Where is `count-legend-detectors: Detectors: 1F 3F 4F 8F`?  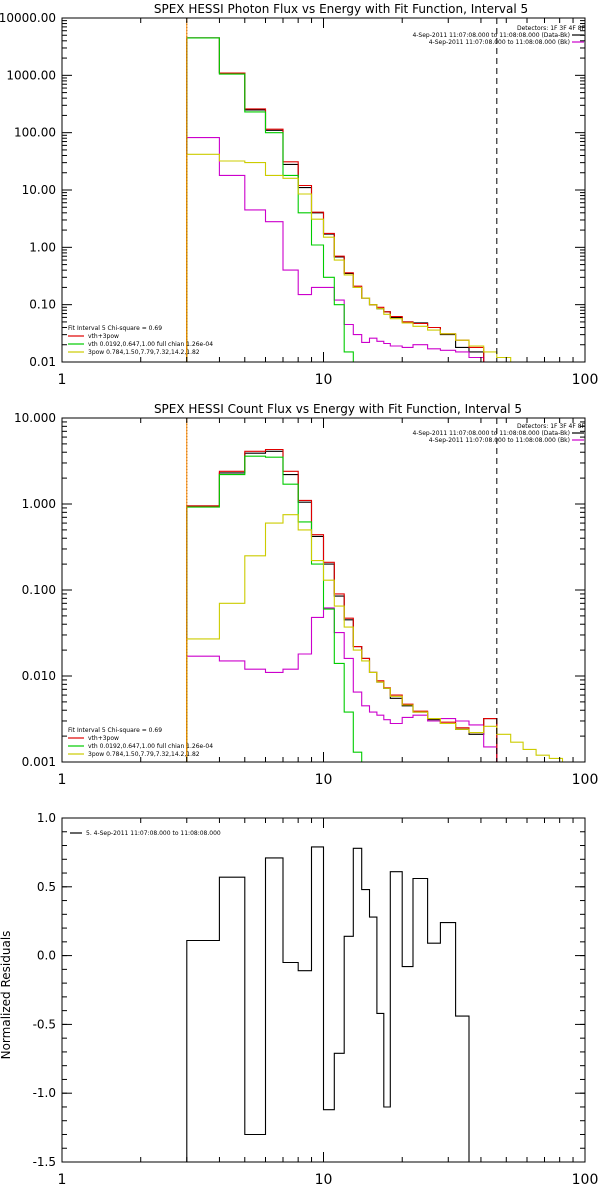
count-legend-detectors: Detectors: 1F 3F 4F 8F is located at coordinates (551, 426).